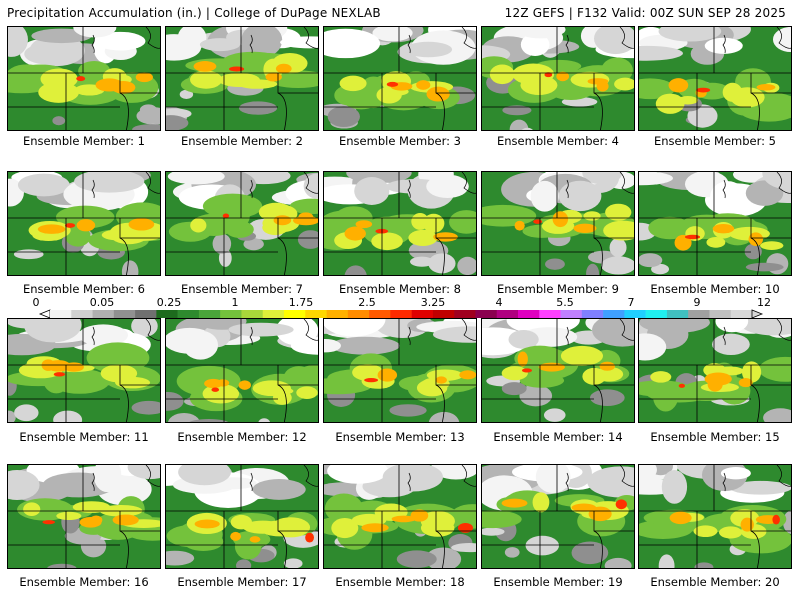 This screenshot has width=800, height=600. I want to click on member-label: Ensemble Member: 18, so click(400, 582).